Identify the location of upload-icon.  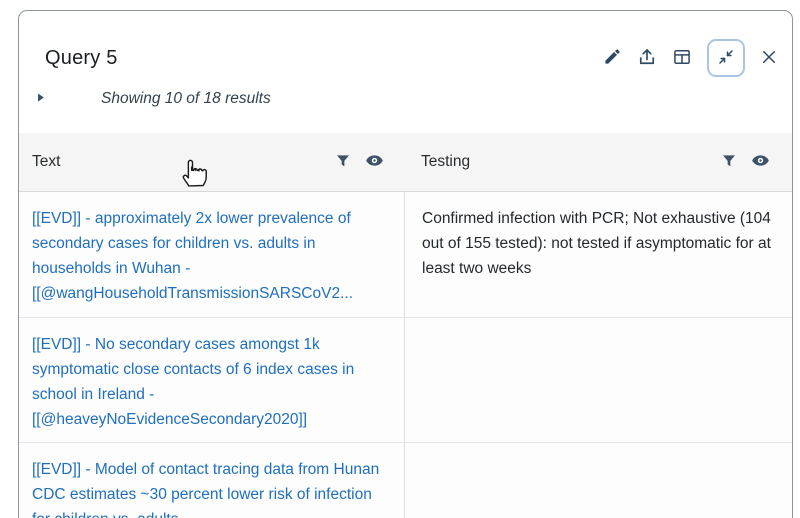
(647, 58).